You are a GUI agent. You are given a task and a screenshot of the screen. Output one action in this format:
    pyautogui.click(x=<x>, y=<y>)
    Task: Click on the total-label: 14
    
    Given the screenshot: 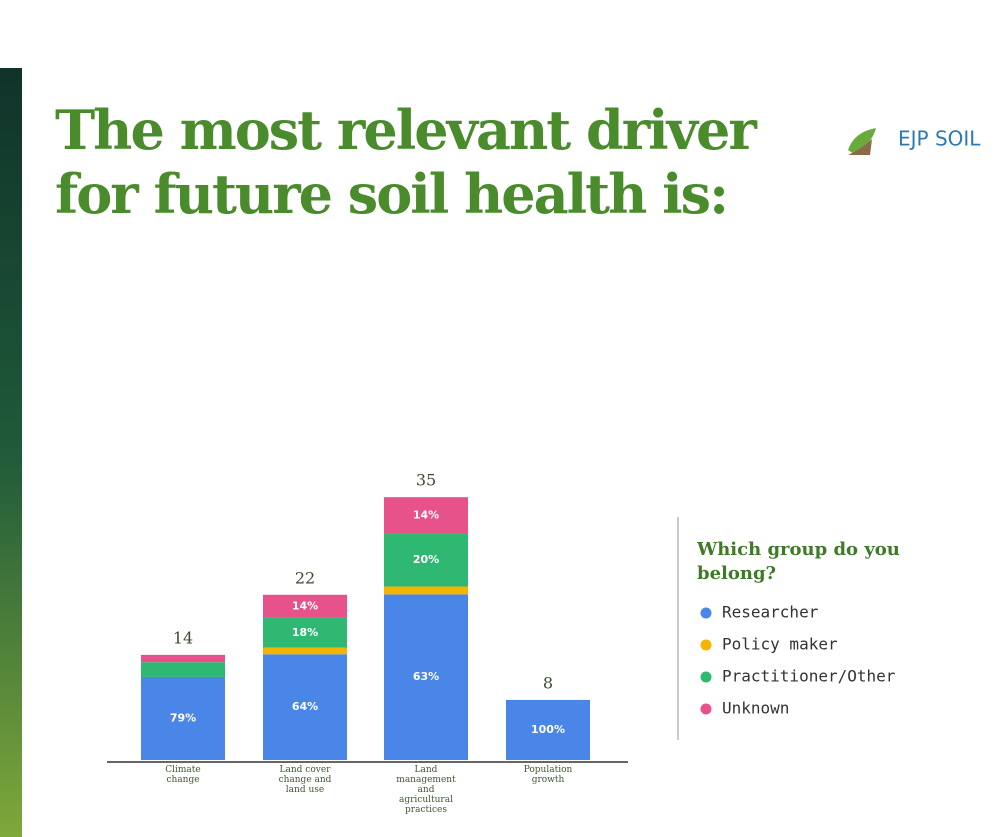 What is the action you would take?
    pyautogui.click(x=183, y=637)
    